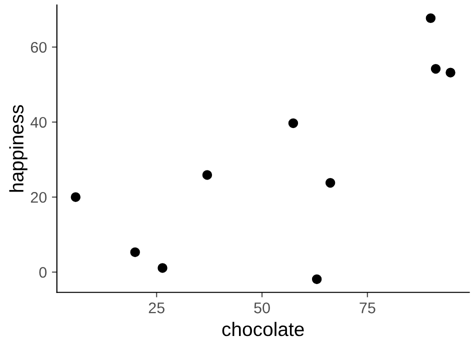  Describe the element at coordinates (38, 47) in the screenshot. I see `y-tick-label: 60` at that location.